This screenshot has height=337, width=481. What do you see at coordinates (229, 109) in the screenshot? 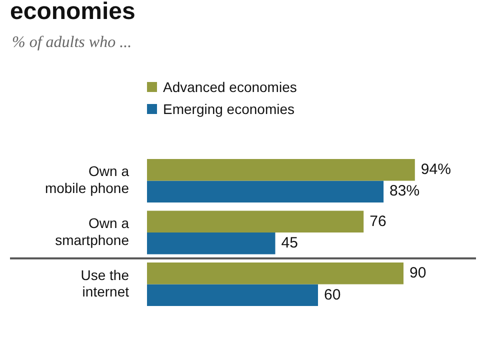
I see `legend-label: Emerging economies` at bounding box center [229, 109].